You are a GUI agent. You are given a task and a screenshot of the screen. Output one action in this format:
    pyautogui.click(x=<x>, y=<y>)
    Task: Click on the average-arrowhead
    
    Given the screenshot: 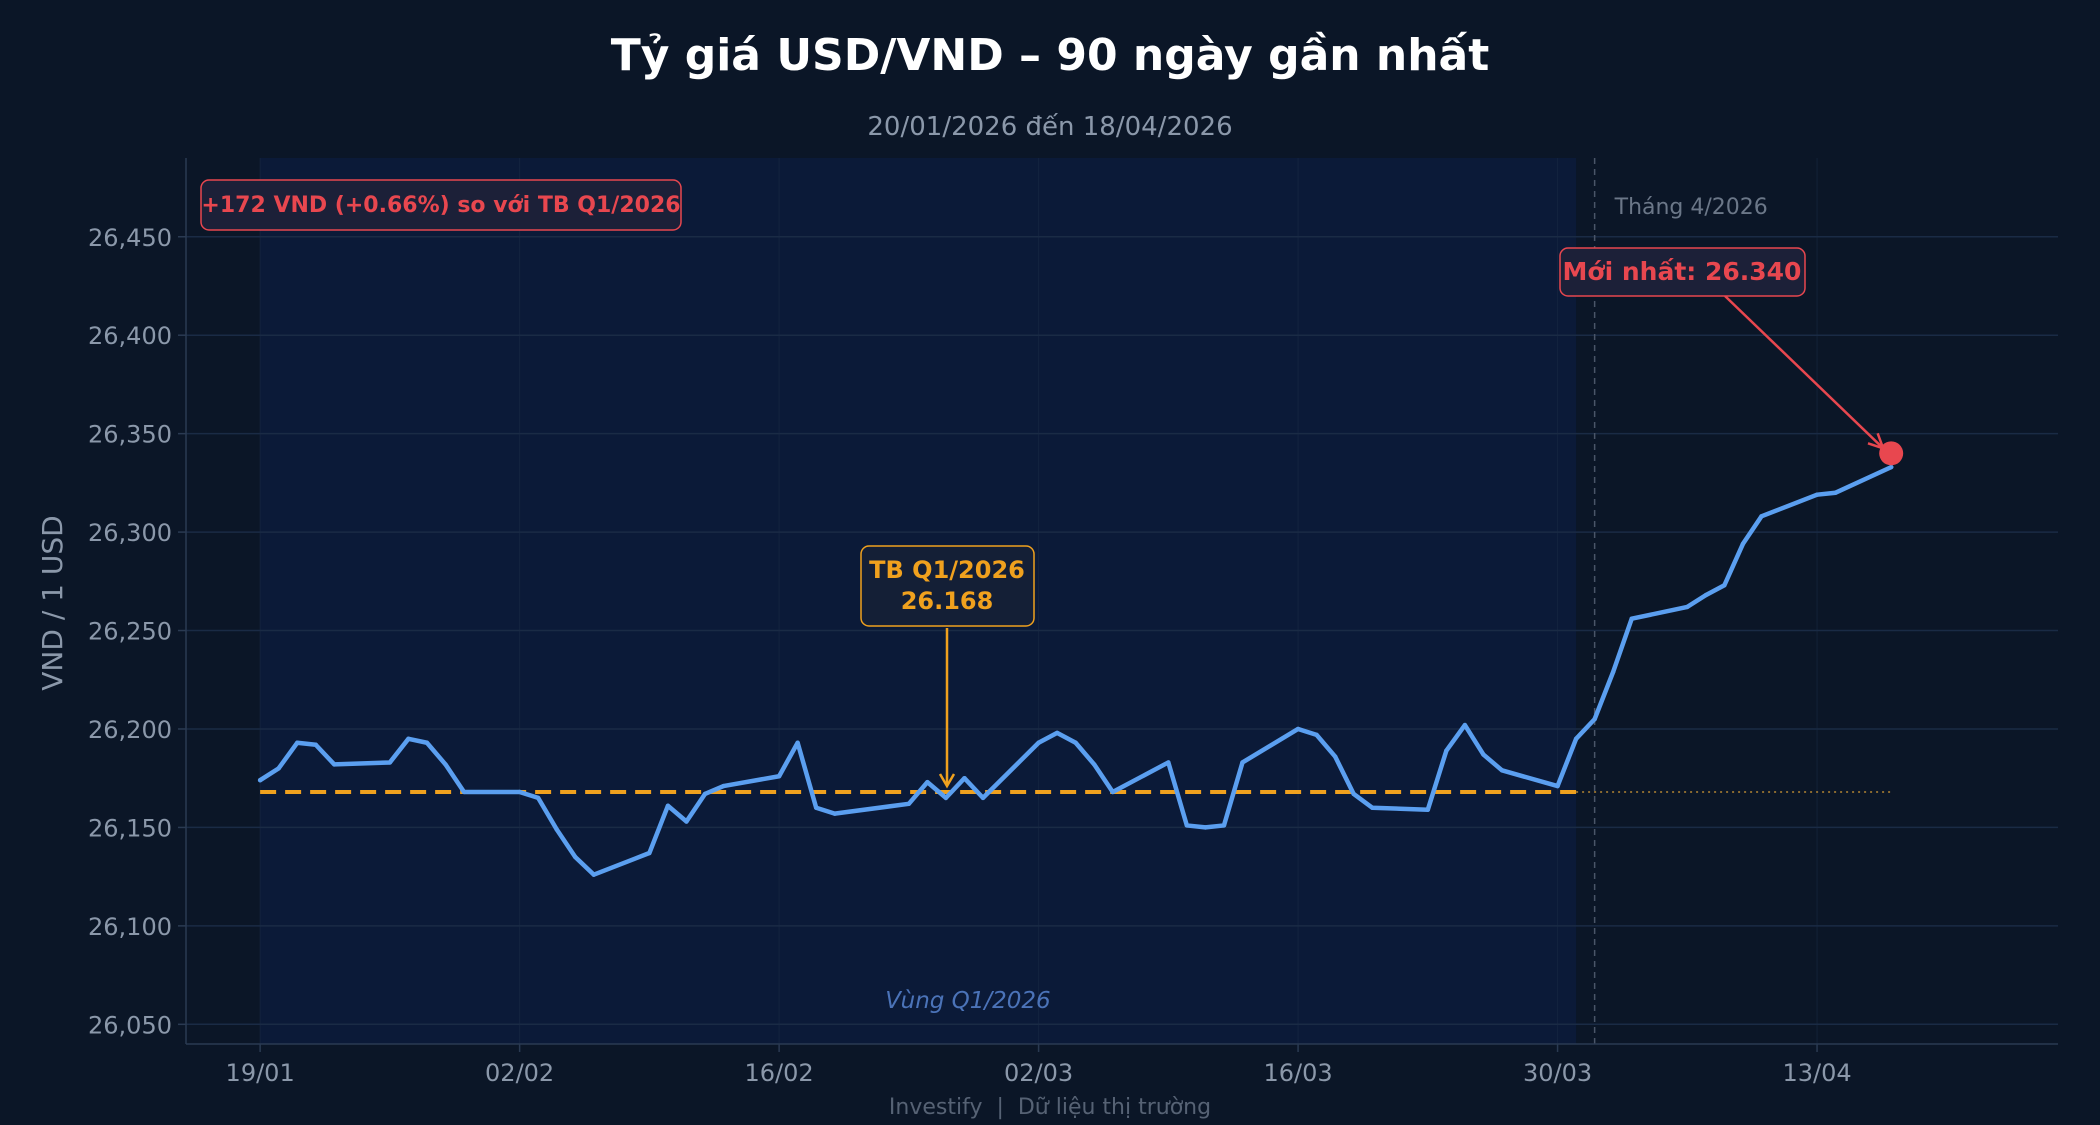 What is the action you would take?
    pyautogui.click(x=947, y=781)
    